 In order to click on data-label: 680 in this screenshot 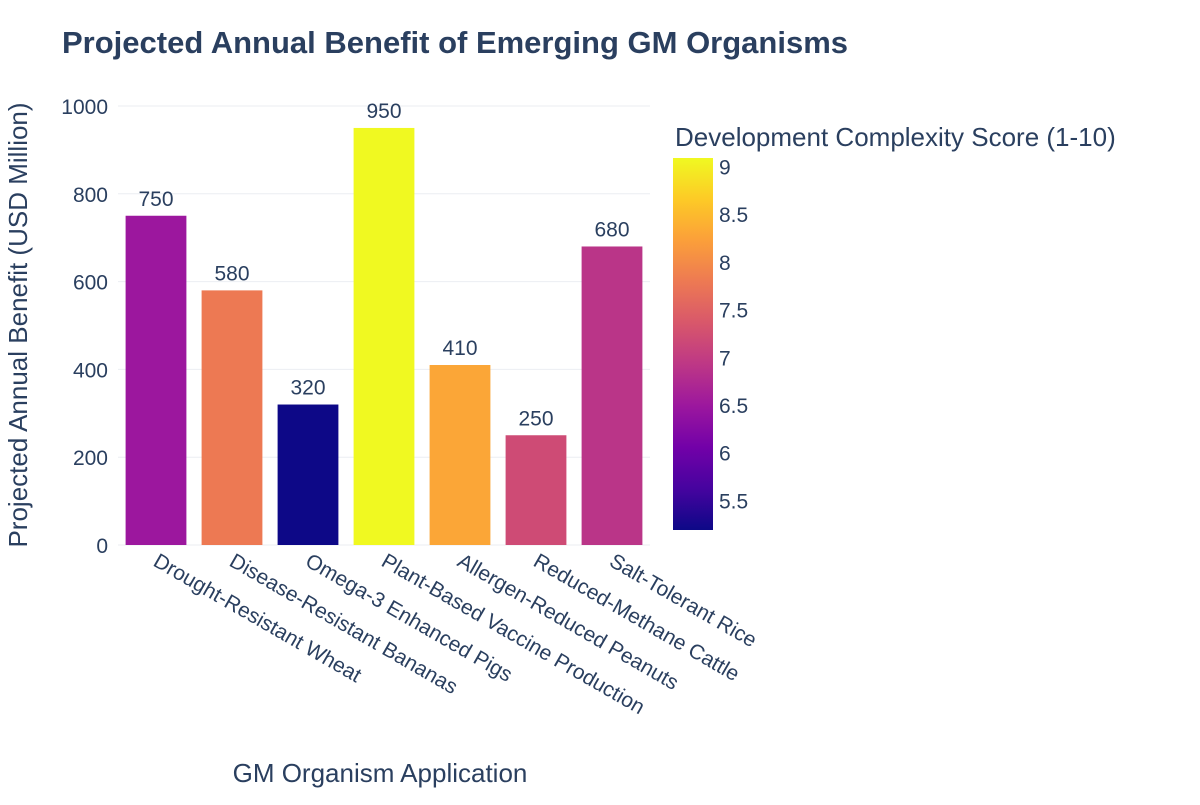, I will do `click(611, 229)`.